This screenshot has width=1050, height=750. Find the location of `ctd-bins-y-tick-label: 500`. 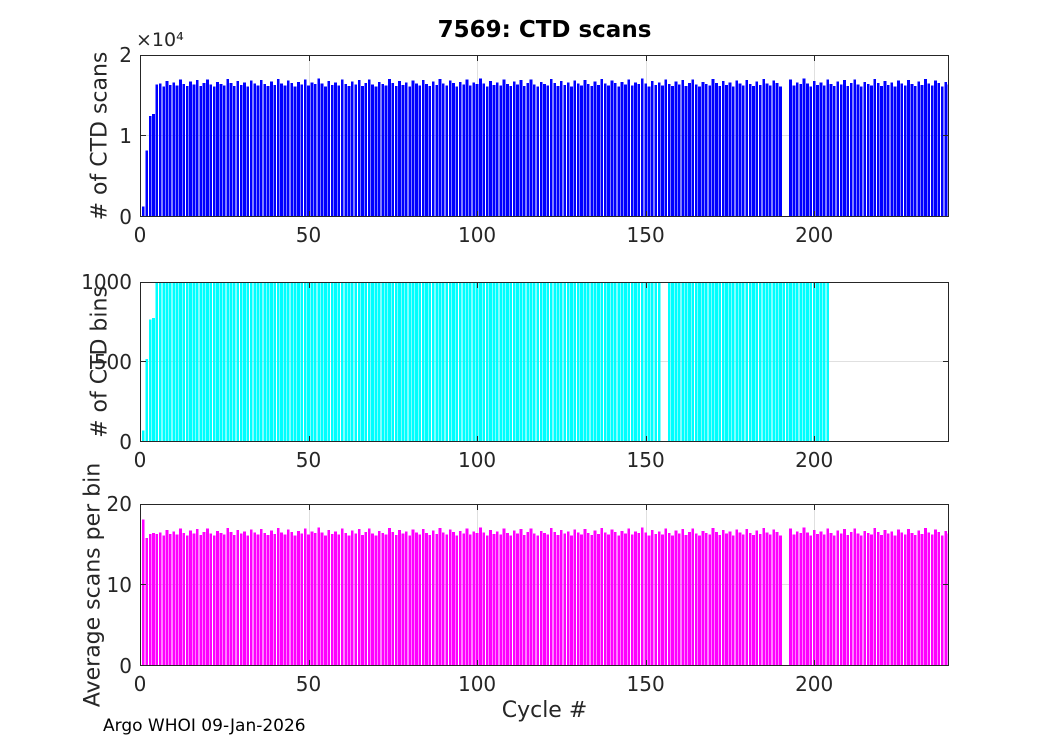

ctd-bins-y-tick-label: 500 is located at coordinates (112, 362).